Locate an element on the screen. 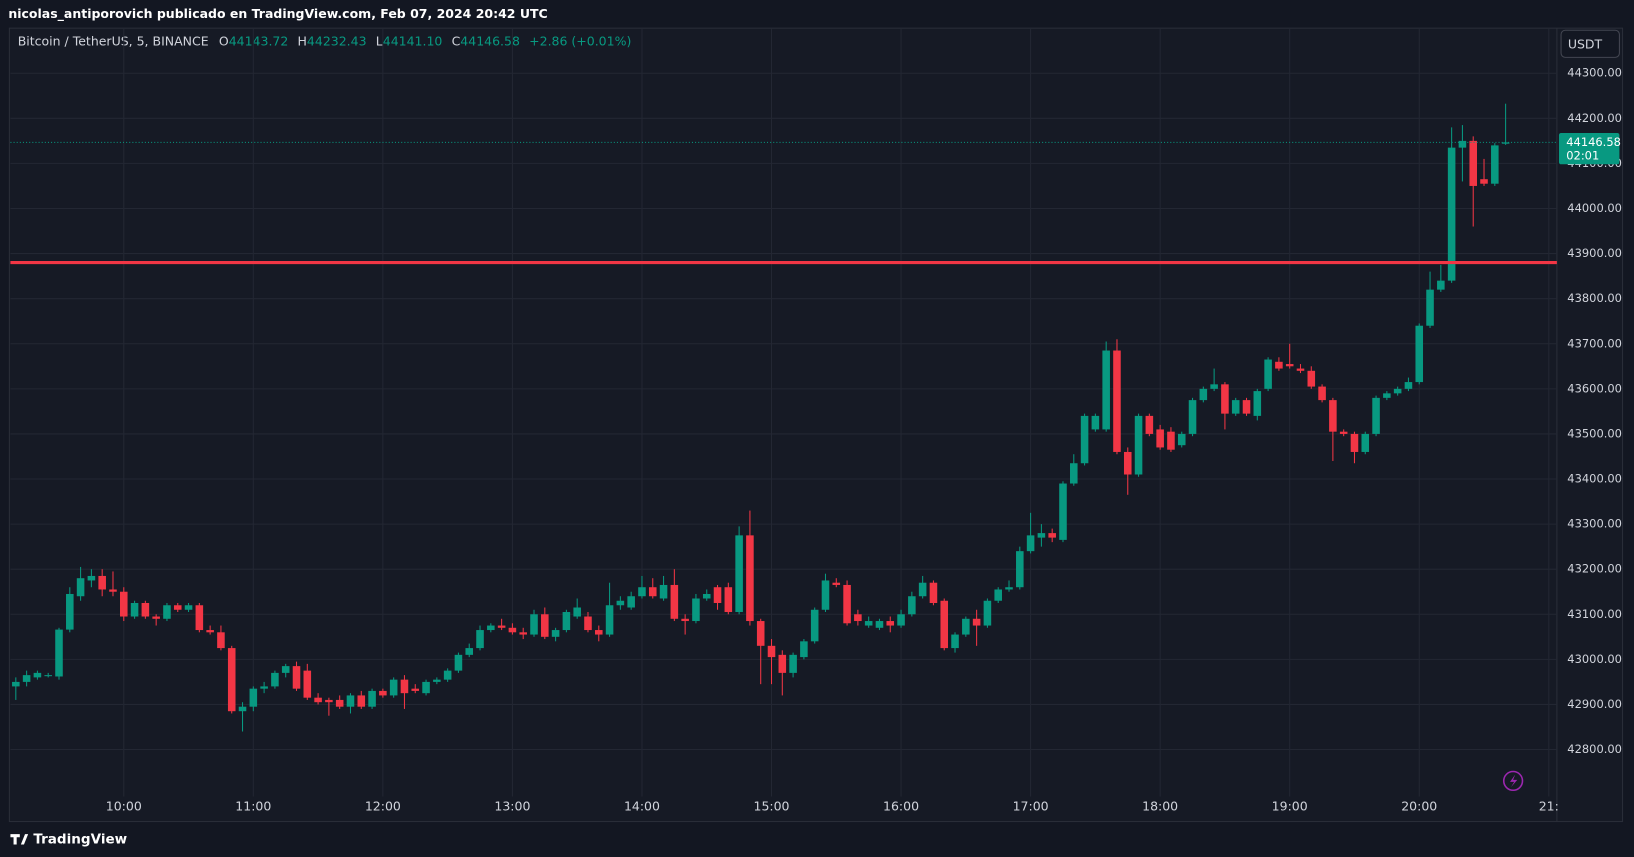 The image size is (1634, 857). y-tick-label: 42800.00 is located at coordinates (1594, 749).